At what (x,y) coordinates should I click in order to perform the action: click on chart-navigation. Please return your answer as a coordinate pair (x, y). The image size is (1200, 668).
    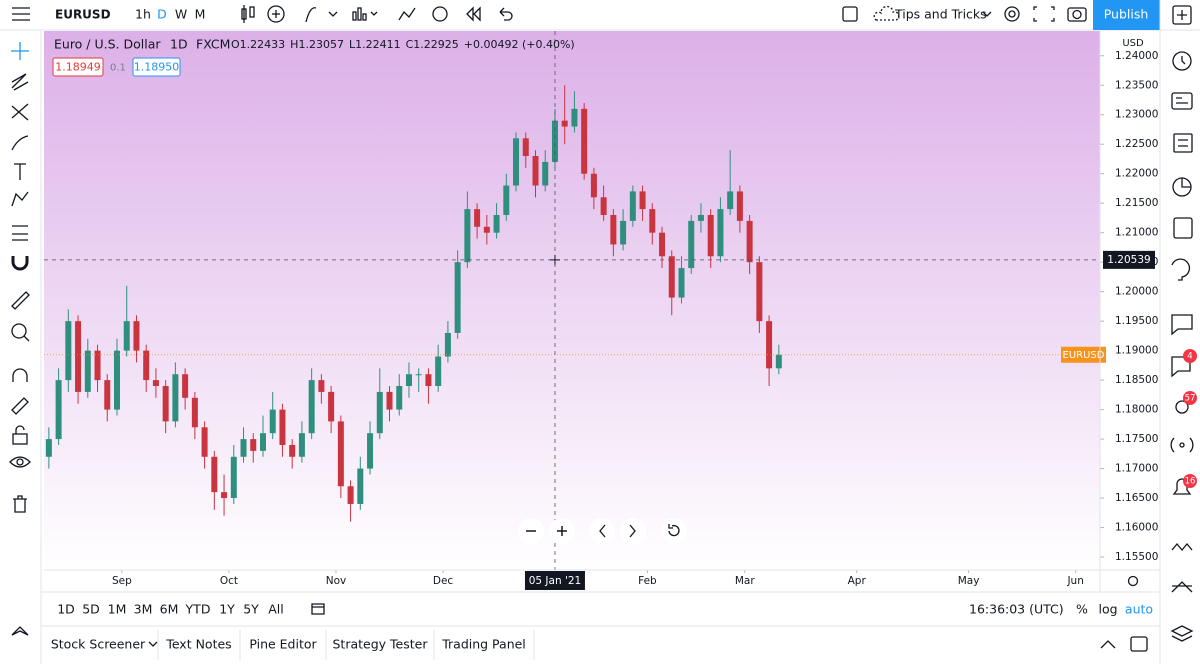
    Looking at the image, I should click on (602, 531).